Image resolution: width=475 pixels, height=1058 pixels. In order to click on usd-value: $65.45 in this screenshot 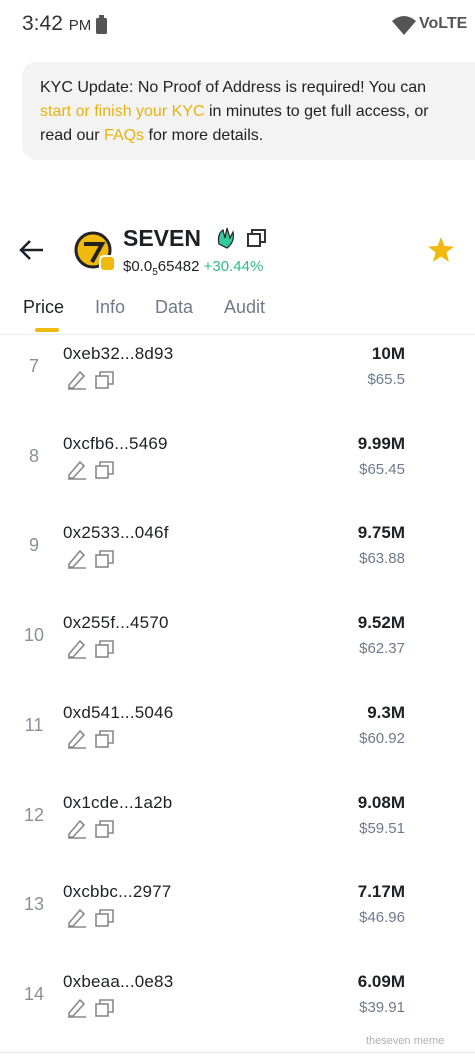, I will do `click(382, 469)`.